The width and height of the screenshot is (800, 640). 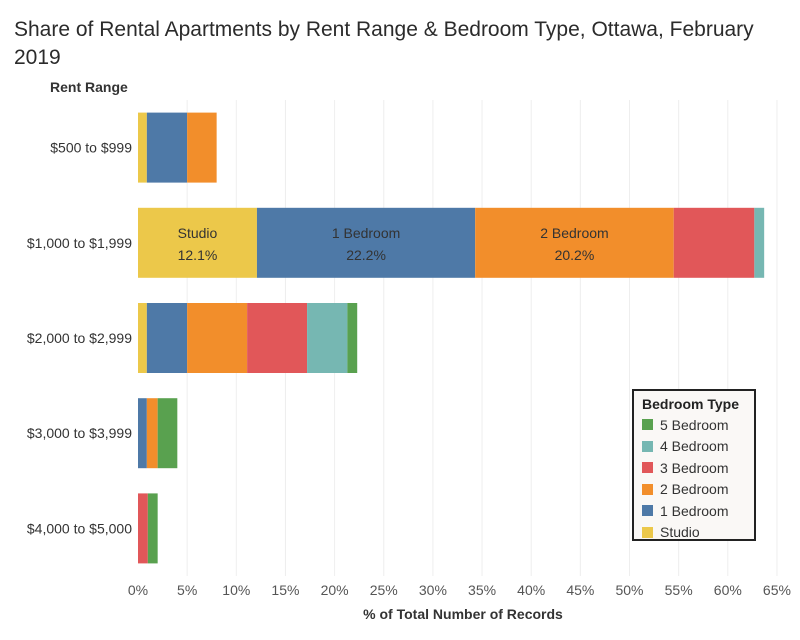 I want to click on x-tick-label: 15%, so click(x=285, y=590).